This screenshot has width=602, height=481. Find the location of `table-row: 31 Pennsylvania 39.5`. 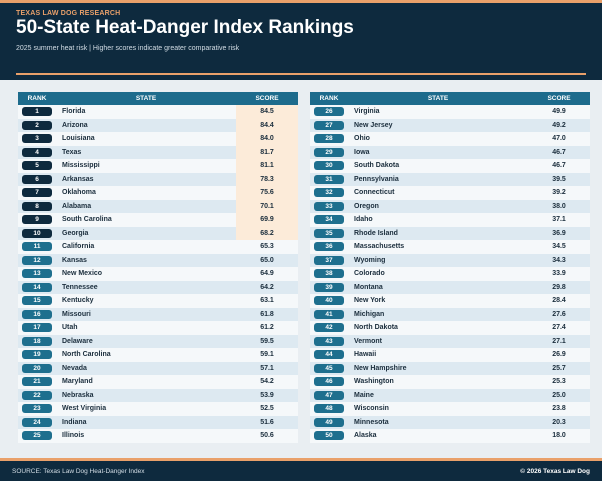

table-row: 31 Pennsylvania 39.5 is located at coordinates (450, 179).